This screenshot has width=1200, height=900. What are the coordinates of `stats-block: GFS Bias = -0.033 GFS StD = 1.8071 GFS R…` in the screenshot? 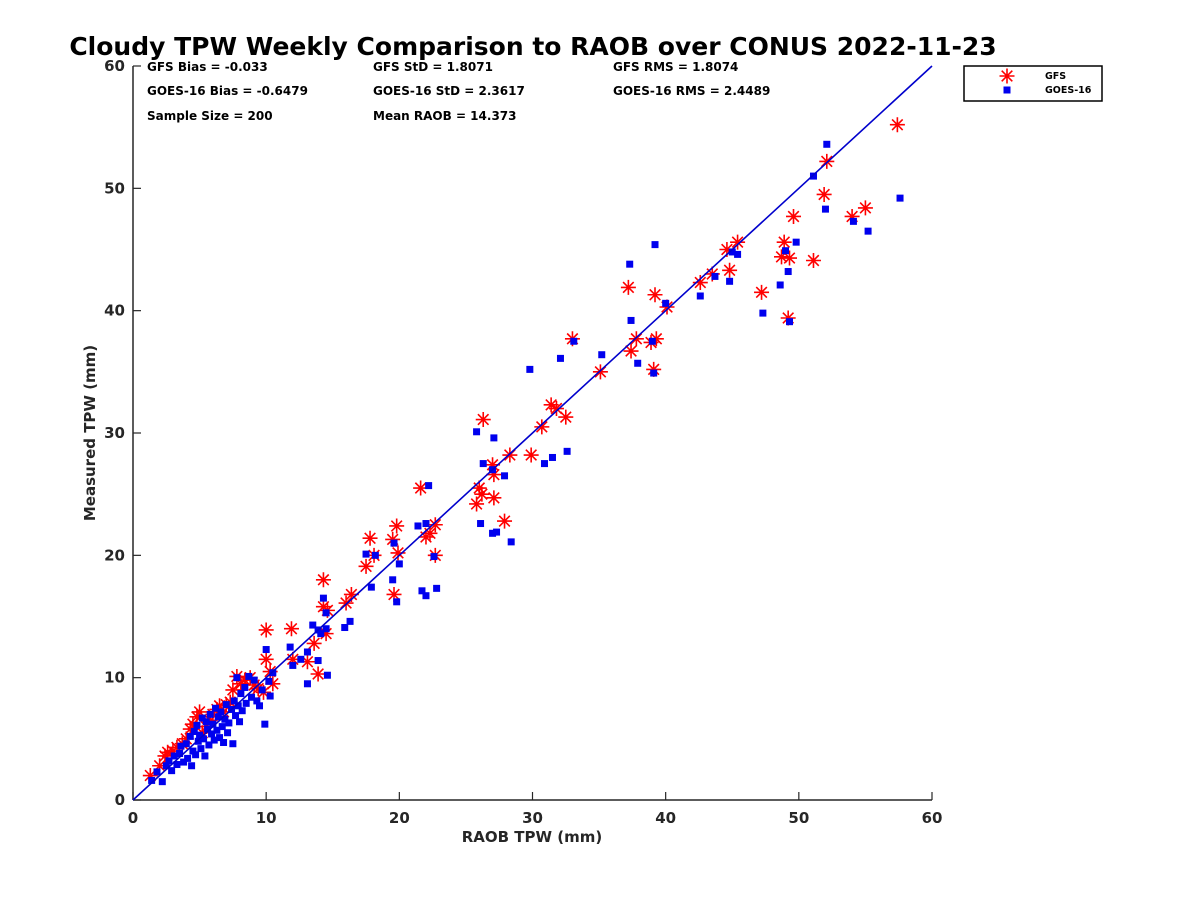 It's located at (458, 91).